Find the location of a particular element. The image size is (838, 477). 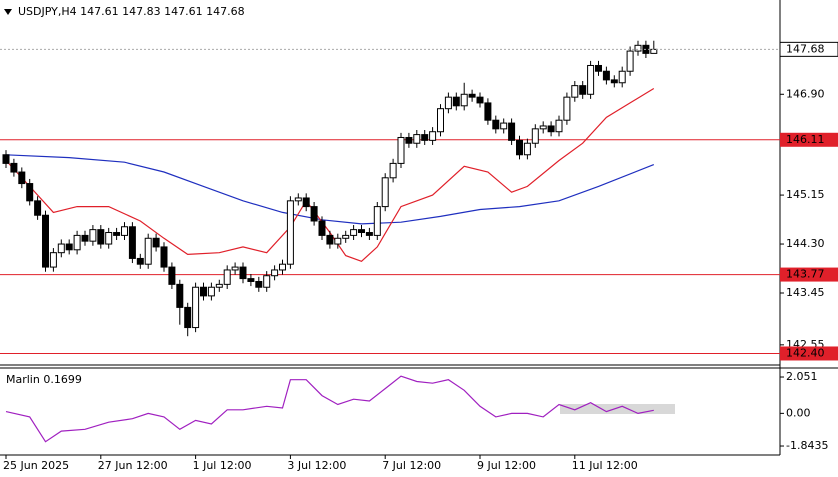

y-tick-label: -1.8435 is located at coordinates (807, 445).